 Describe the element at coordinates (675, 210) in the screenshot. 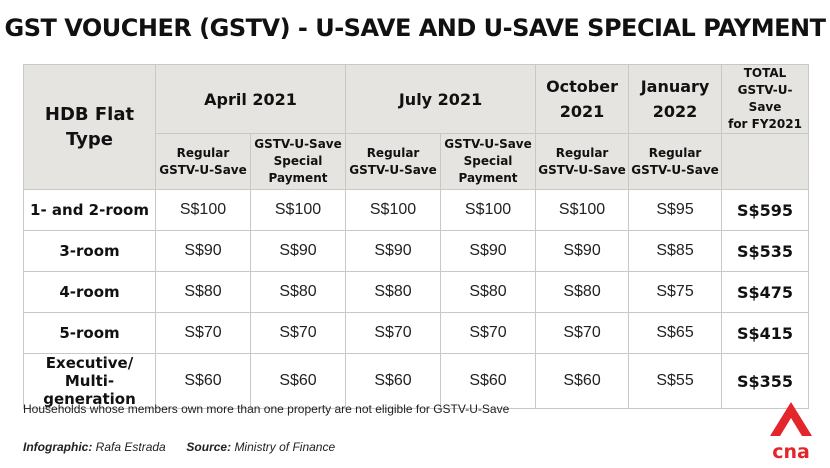

I see `table-cell: S$95` at that location.